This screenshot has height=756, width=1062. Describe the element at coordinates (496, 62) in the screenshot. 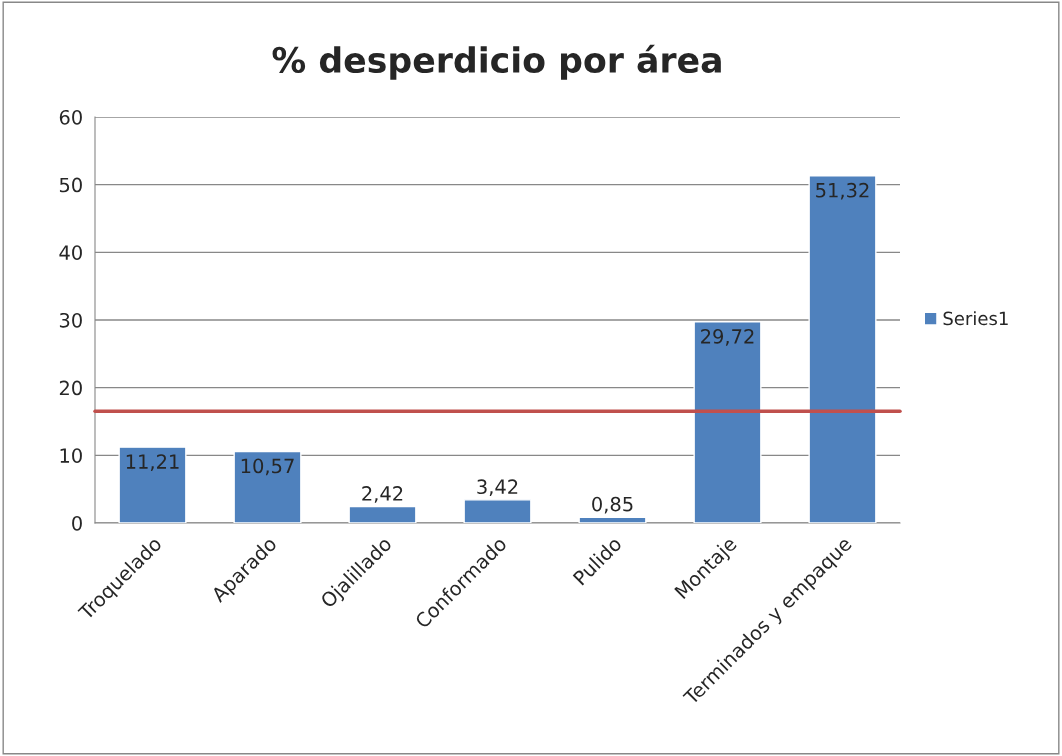

I see `chart-title: % desperdicio por área` at that location.